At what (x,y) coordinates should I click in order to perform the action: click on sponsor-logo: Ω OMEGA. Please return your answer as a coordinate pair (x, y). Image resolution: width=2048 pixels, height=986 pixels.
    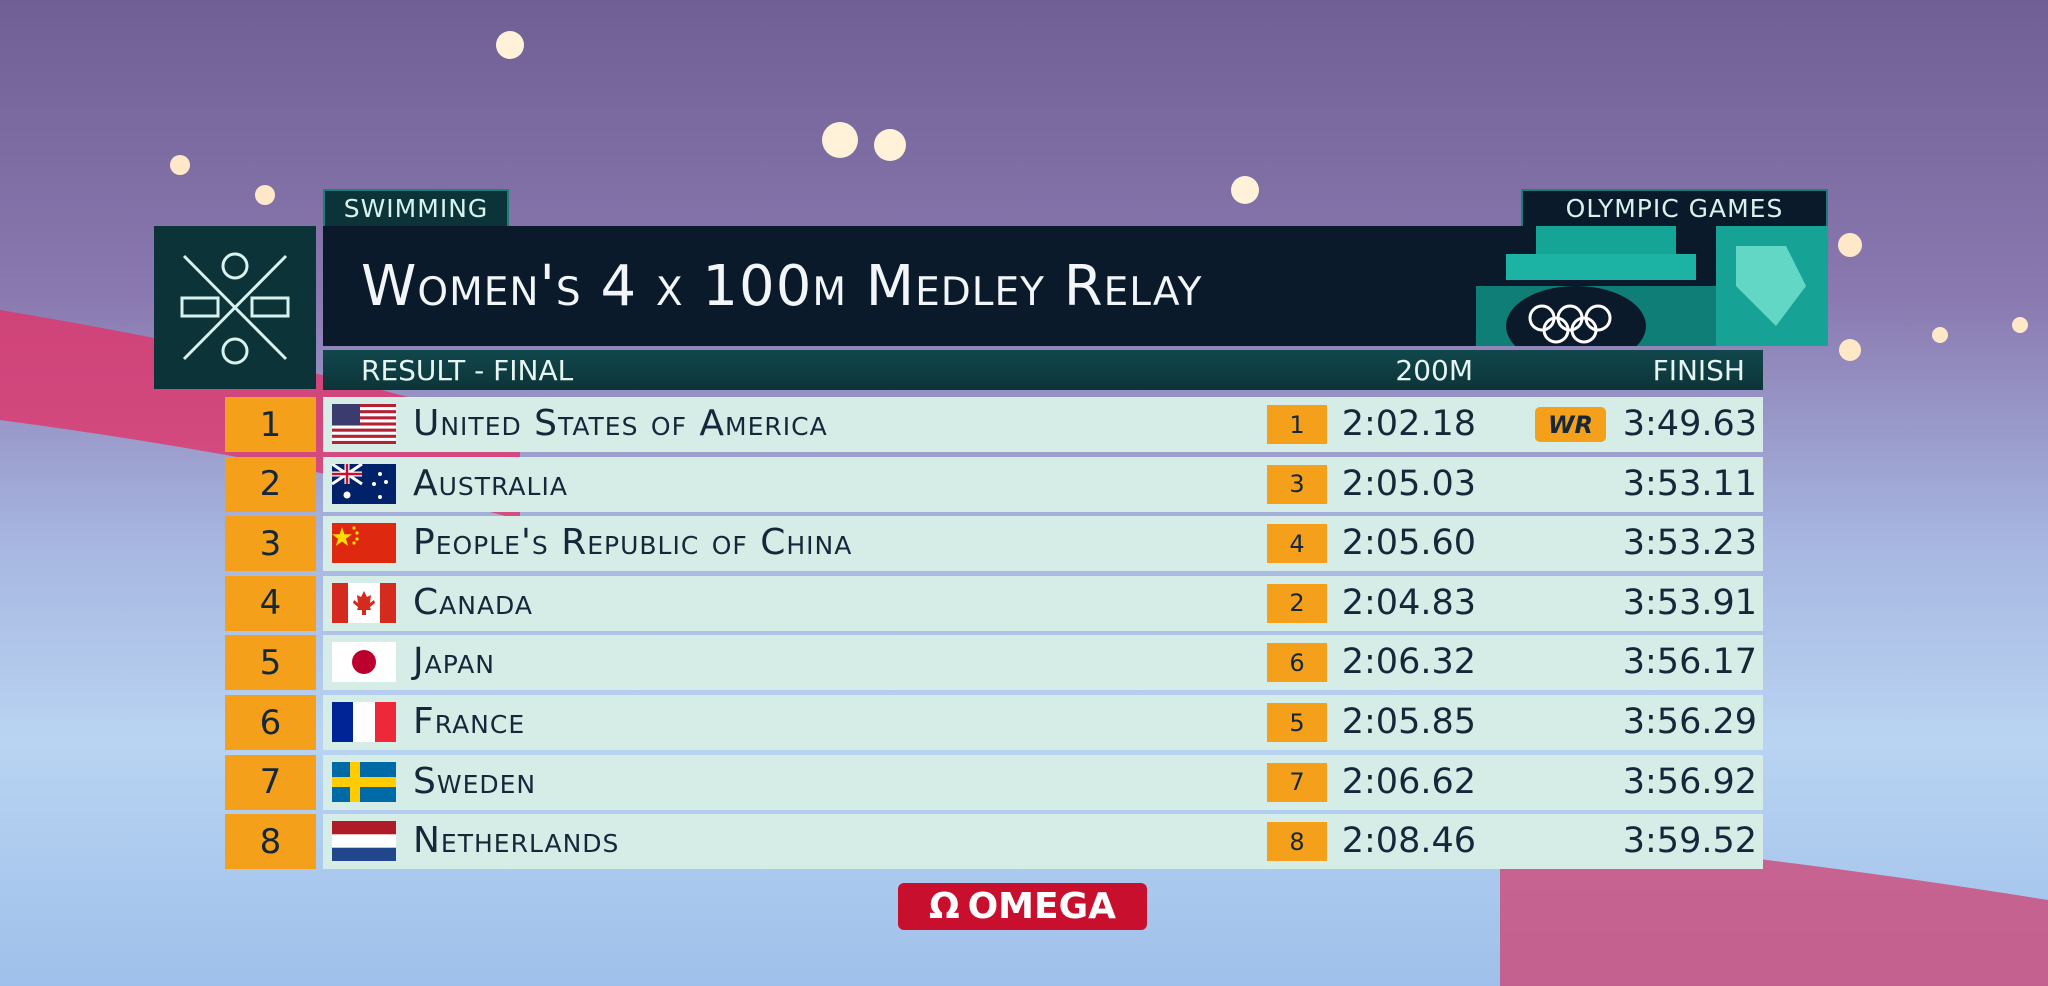
    Looking at the image, I should click on (1022, 906).